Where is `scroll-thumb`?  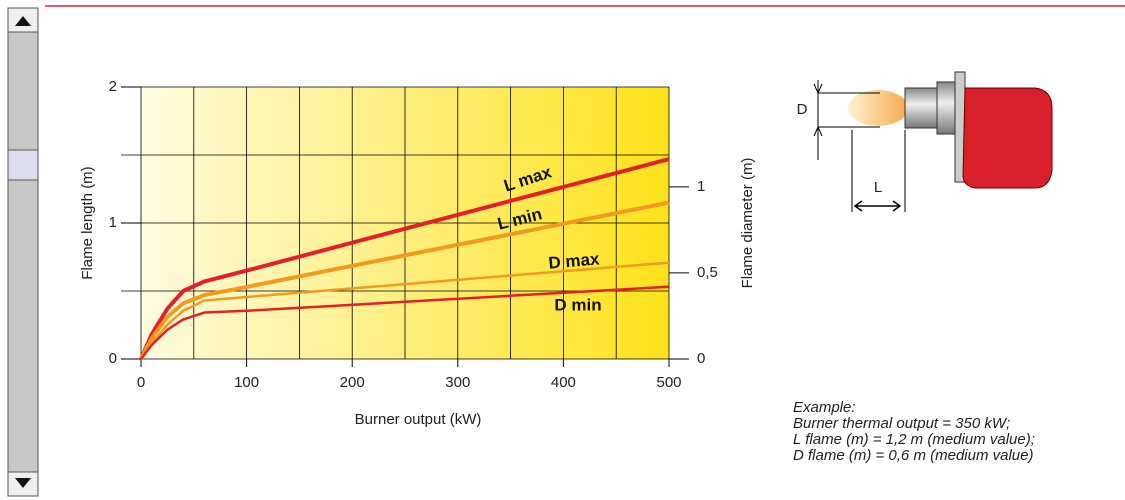
scroll-thumb is located at coordinates (23, 165).